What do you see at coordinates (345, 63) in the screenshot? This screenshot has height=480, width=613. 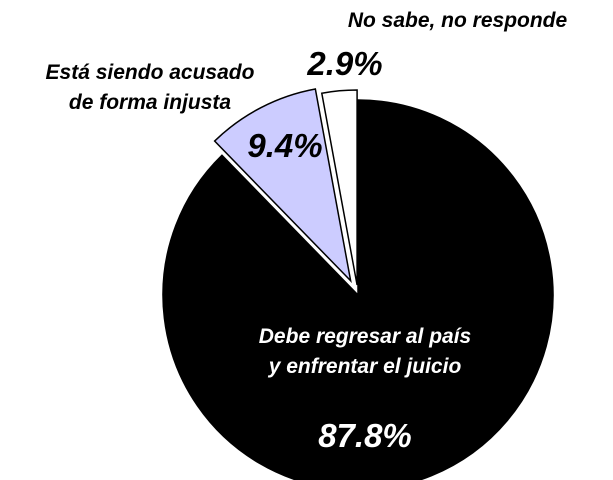 I see `value-label: 2.9%` at bounding box center [345, 63].